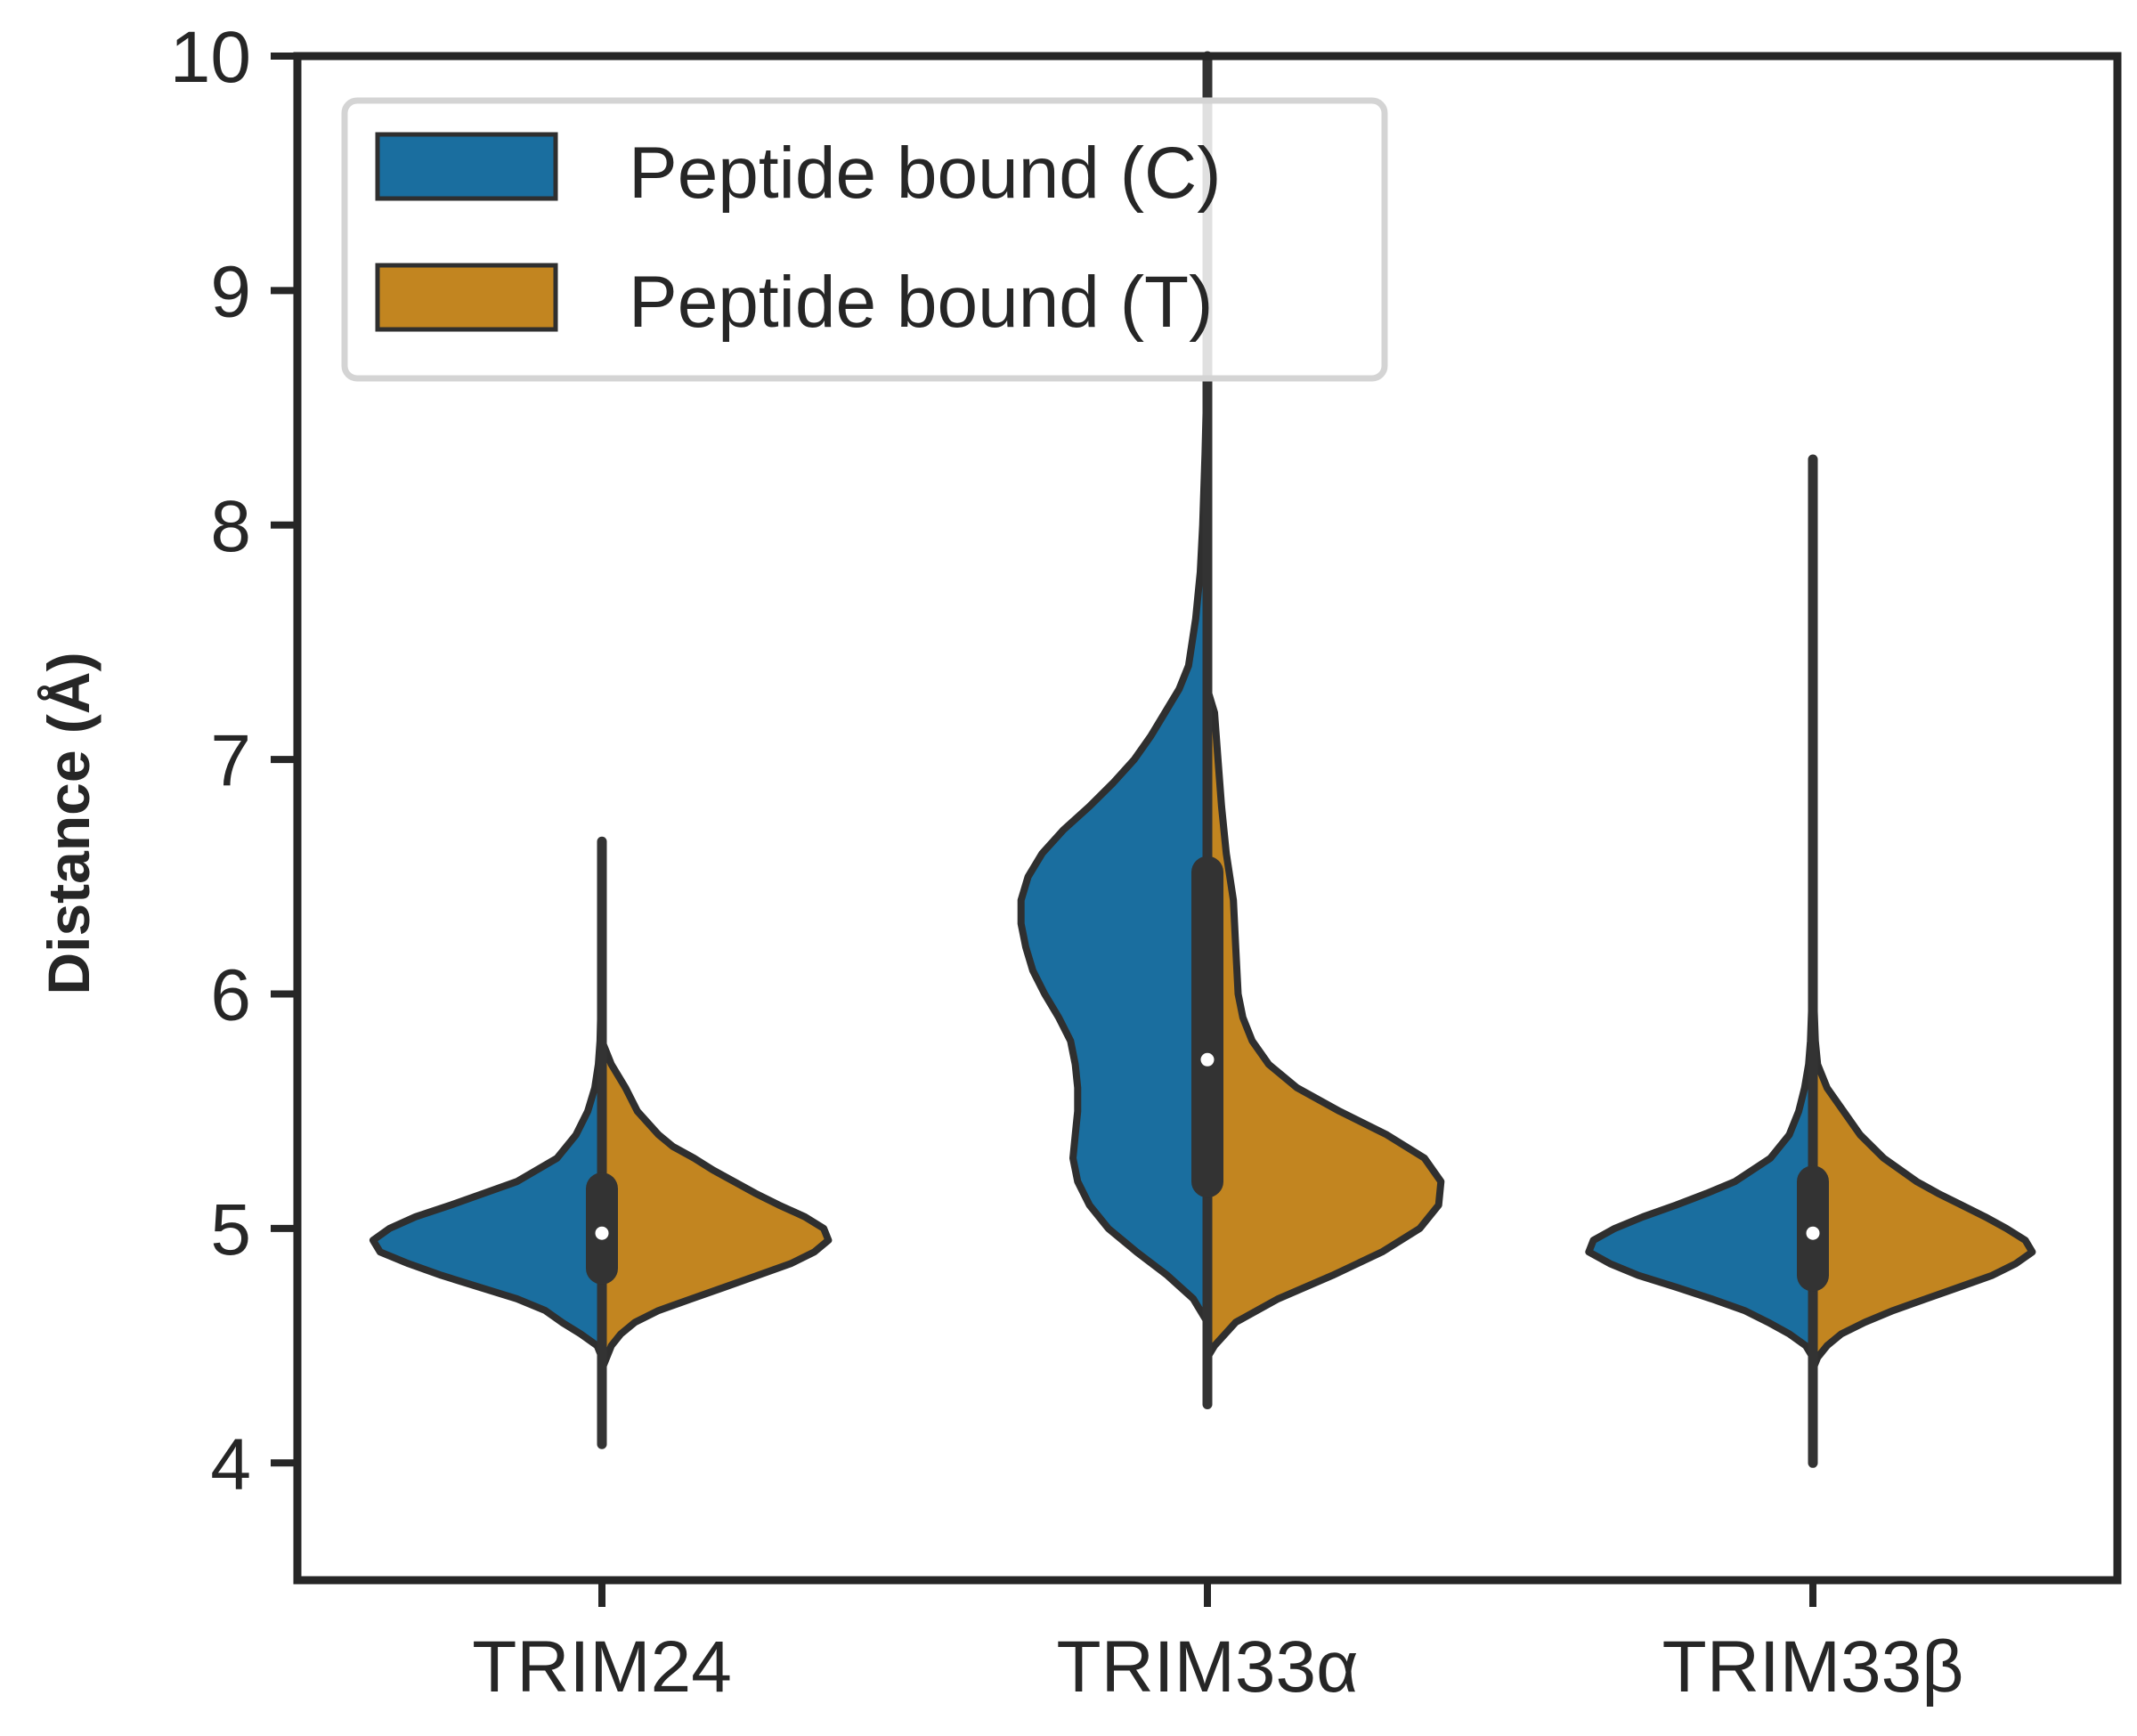 The width and height of the screenshot is (2137, 1736). Describe the element at coordinates (1813, 1667) in the screenshot. I see `x-tick-label-trim33beta: TRIM33β` at that location.